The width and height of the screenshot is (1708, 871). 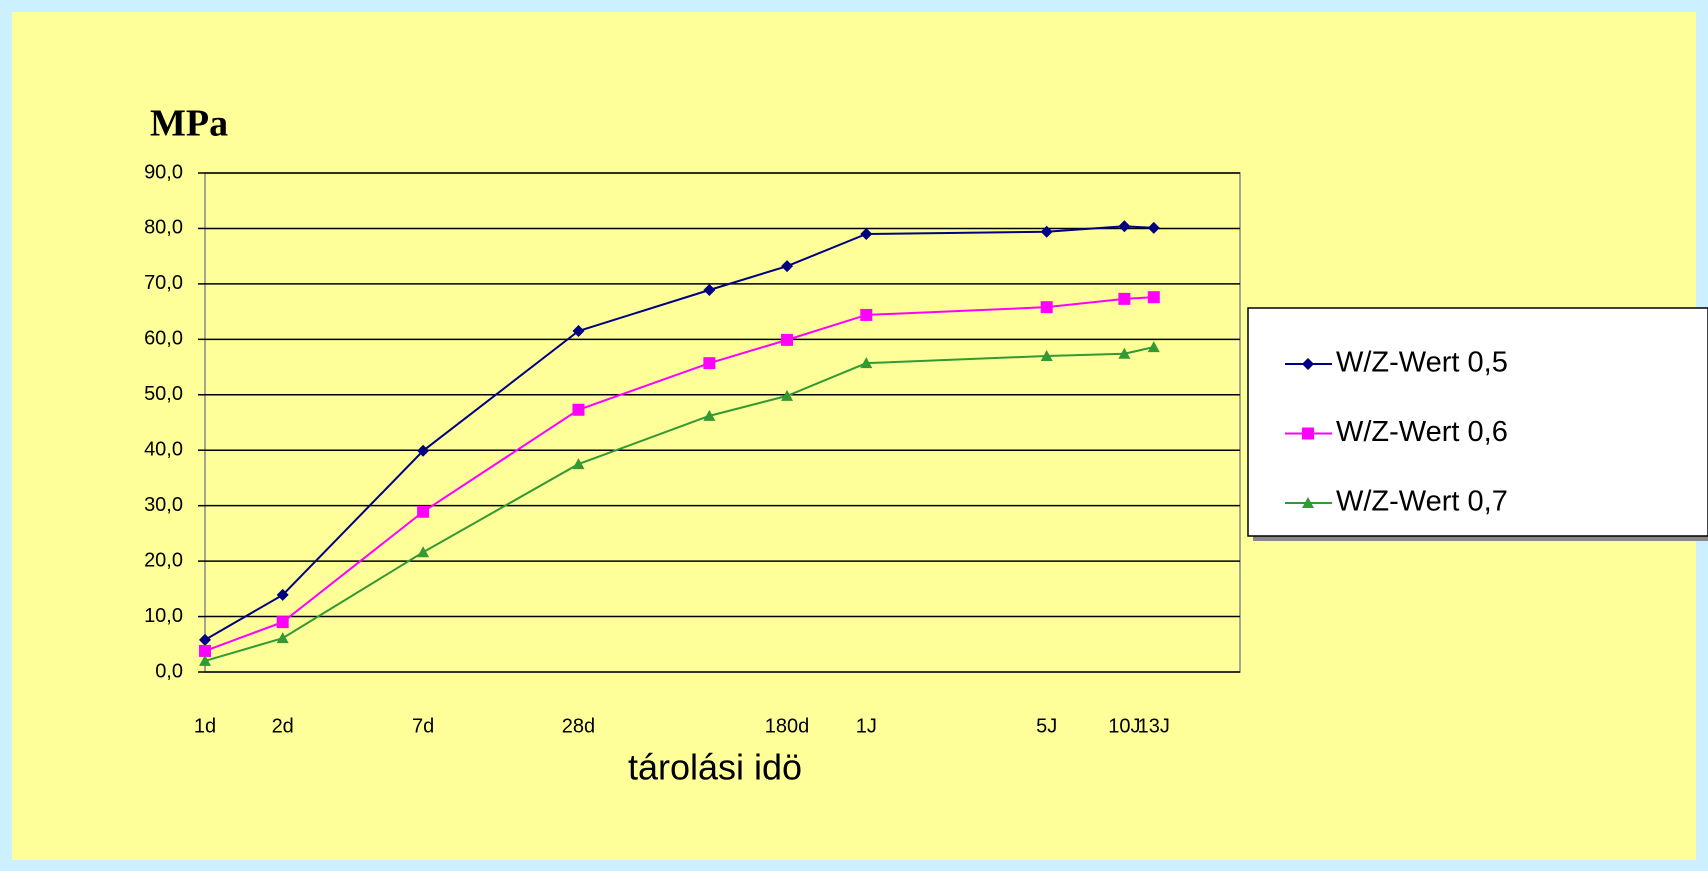 I want to click on legend-label: W/Z-Wert 0,6, so click(x=1422, y=432).